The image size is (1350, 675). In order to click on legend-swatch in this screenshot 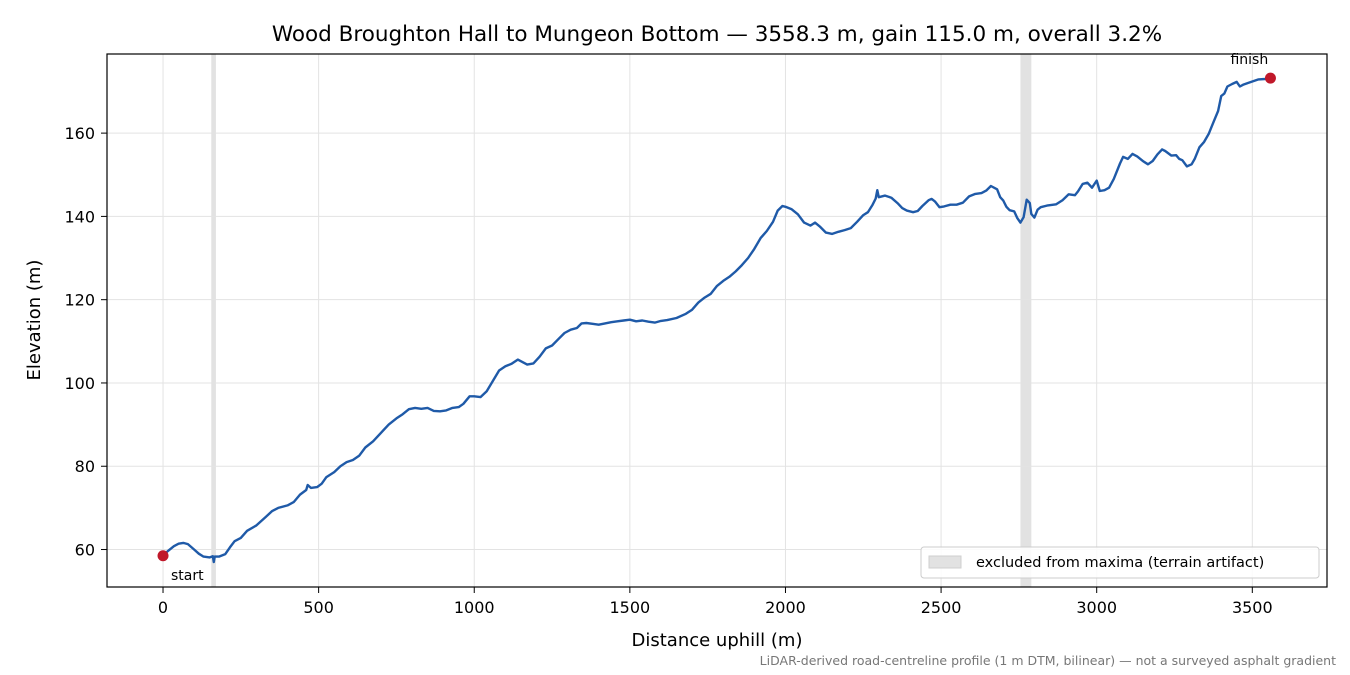, I will do `click(945, 562)`.